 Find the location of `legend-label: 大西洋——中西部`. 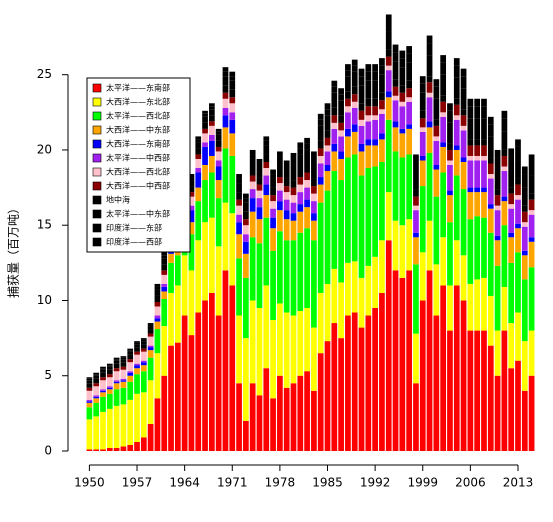

legend-label: 大西洋——中西部 is located at coordinates (138, 186).